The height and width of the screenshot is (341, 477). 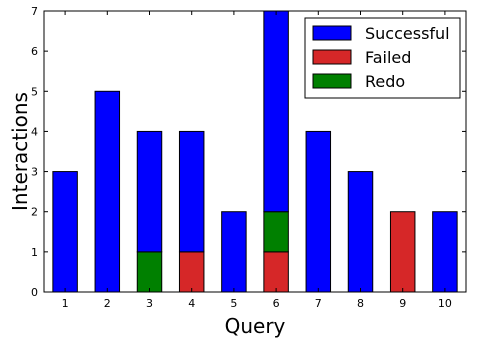 I want to click on legend-label-successful: Successful, so click(x=407, y=33).